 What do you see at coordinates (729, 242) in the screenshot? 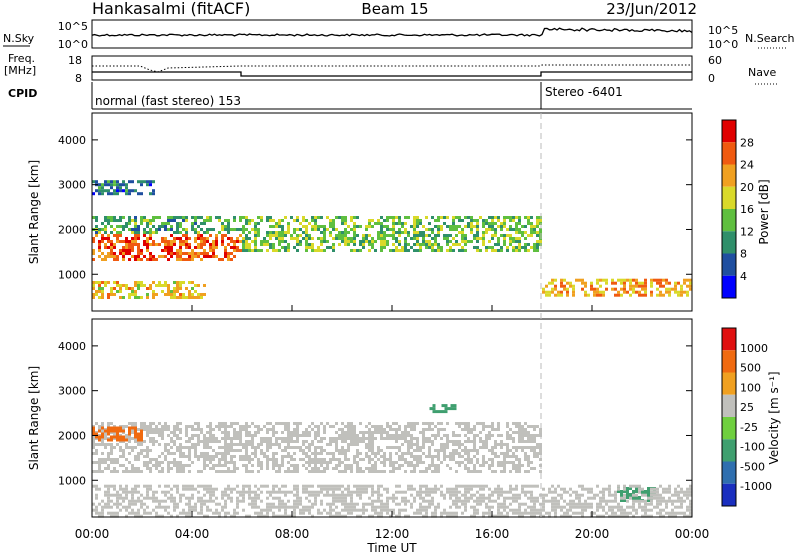
I see `power-colorbar-swatch` at bounding box center [729, 242].